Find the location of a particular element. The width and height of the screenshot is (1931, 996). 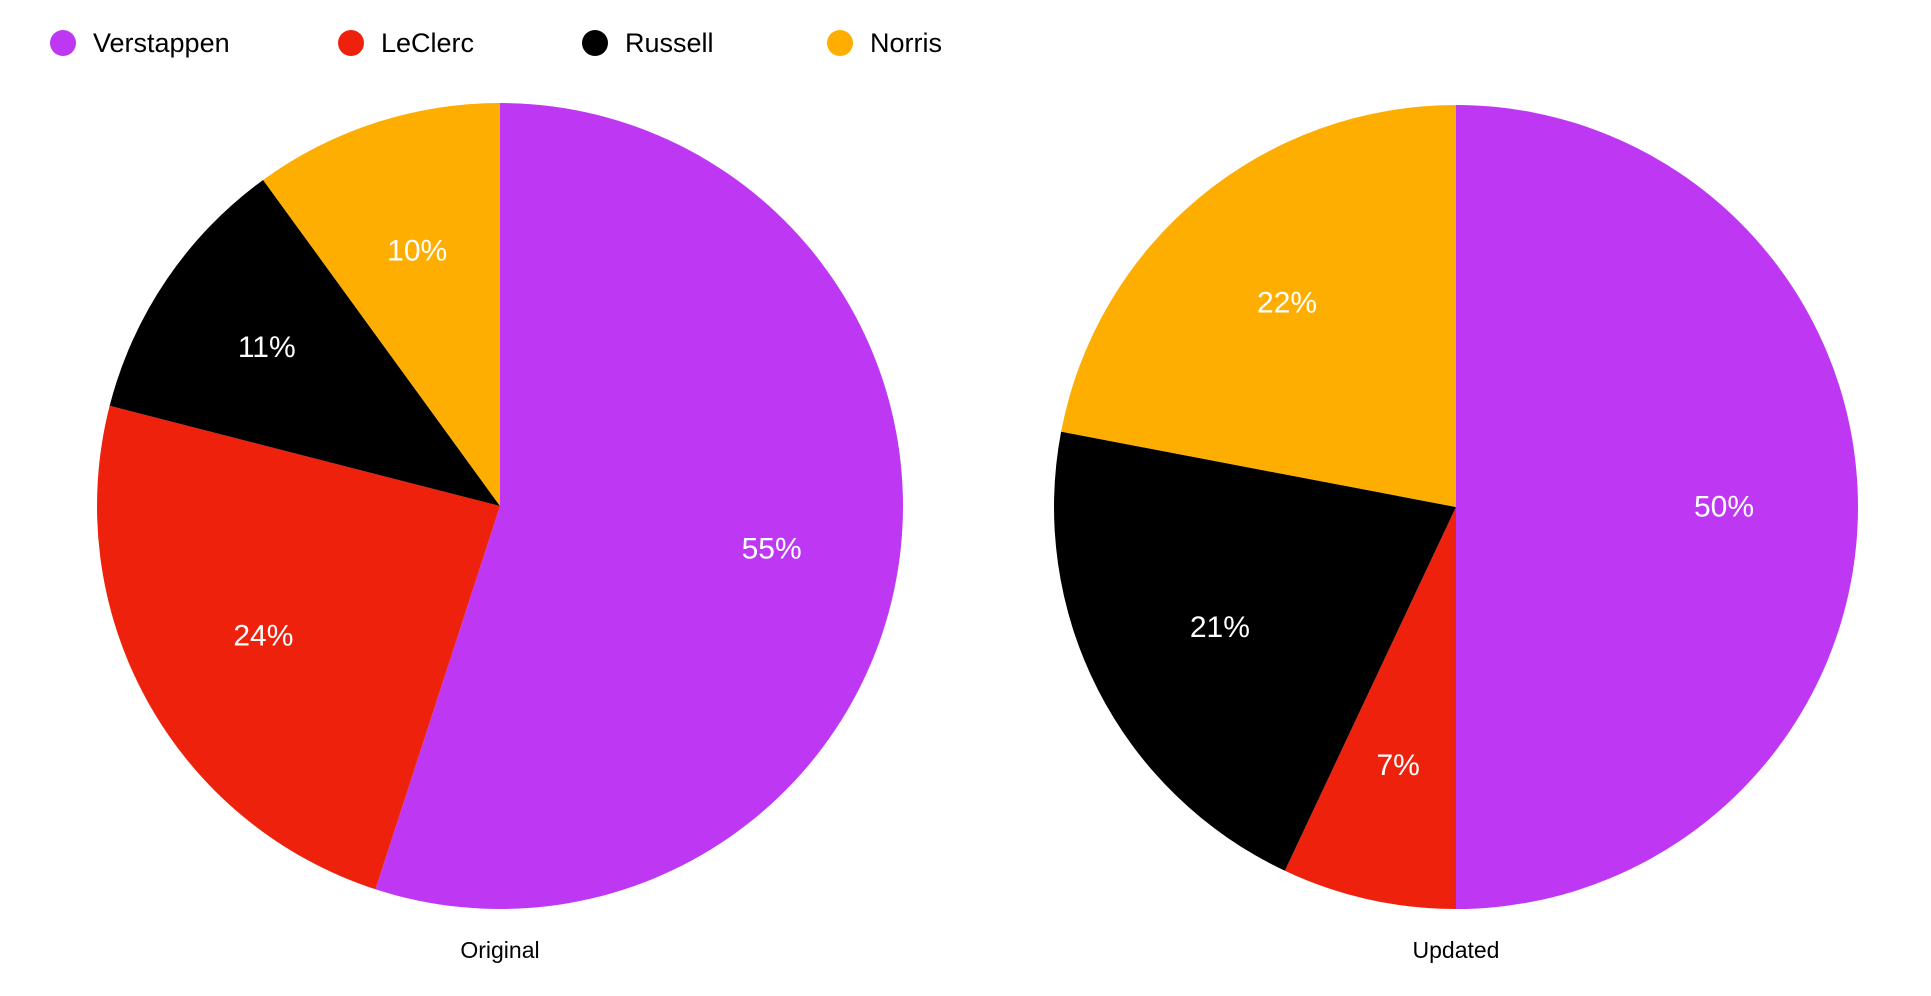

slice-label-verstappen: 50% is located at coordinates (1724, 507).